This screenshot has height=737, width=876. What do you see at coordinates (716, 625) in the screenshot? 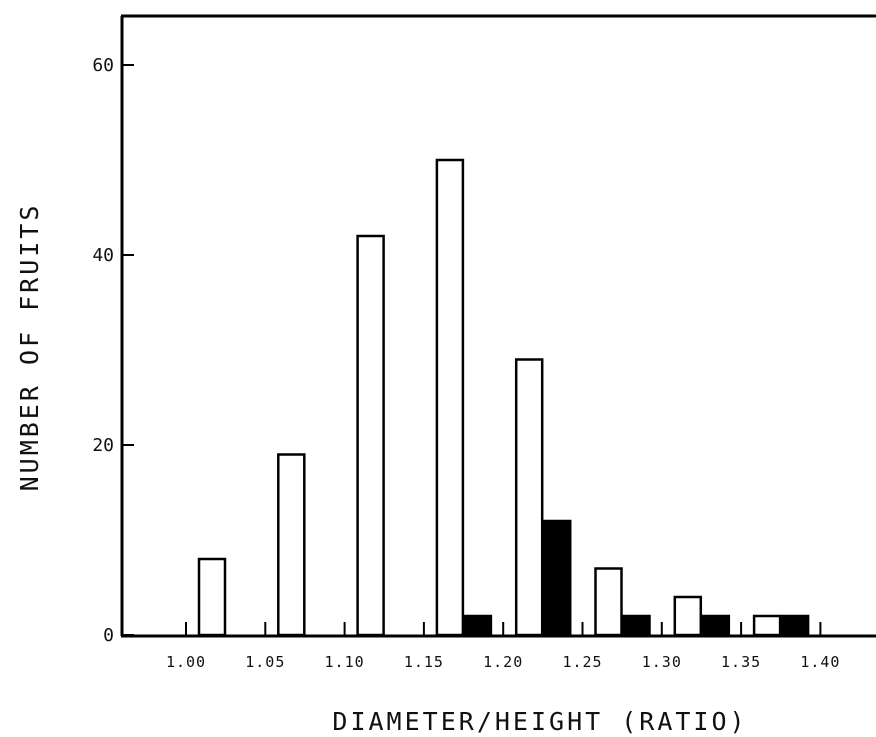
I see `filled-bar-1.30` at bounding box center [716, 625].